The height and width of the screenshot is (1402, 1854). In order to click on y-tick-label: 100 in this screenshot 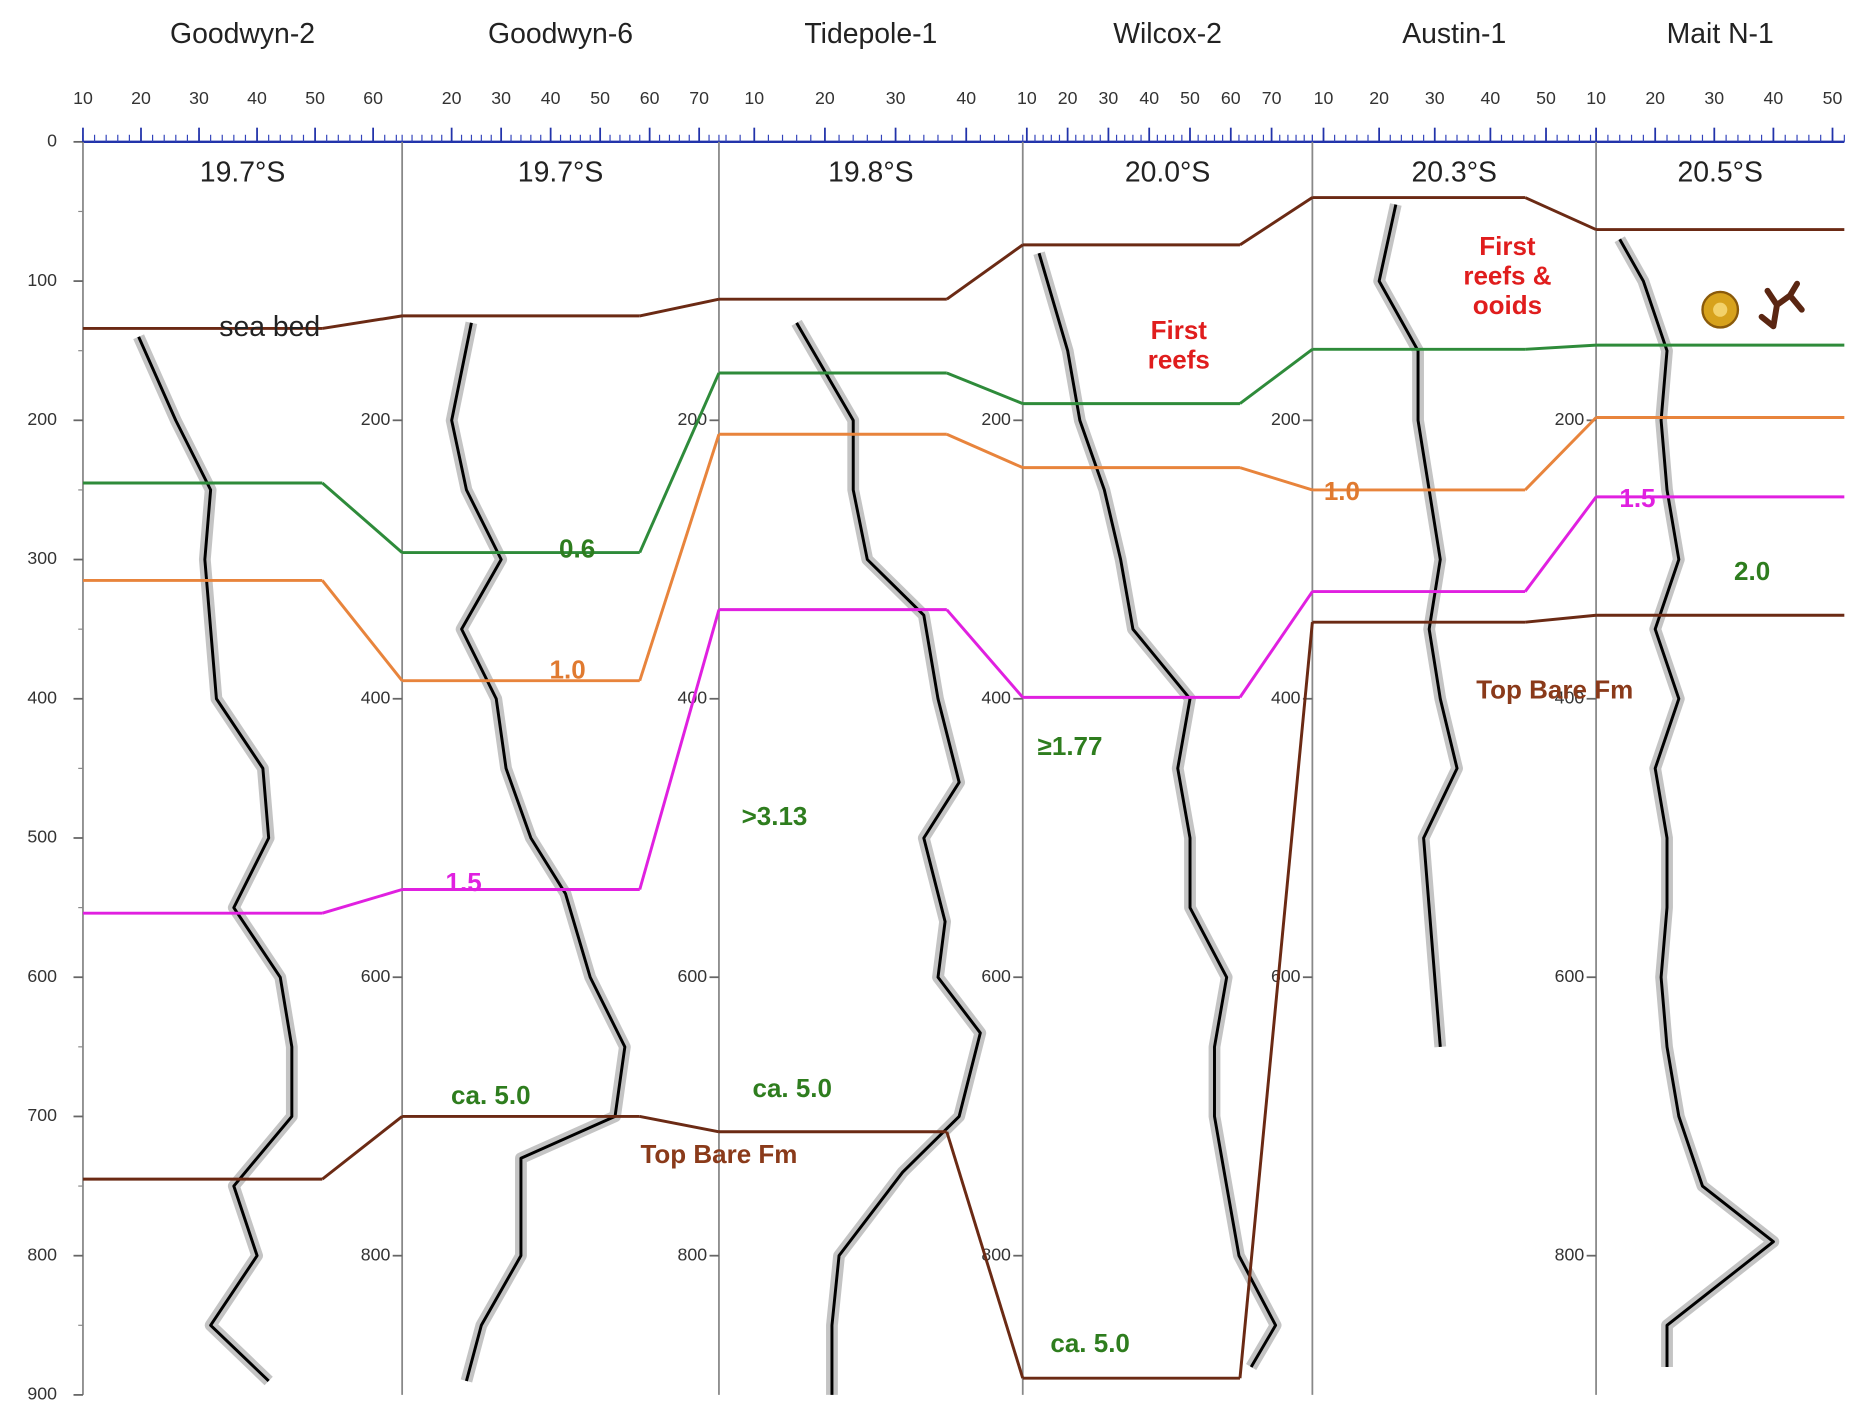, I will do `click(42, 280)`.